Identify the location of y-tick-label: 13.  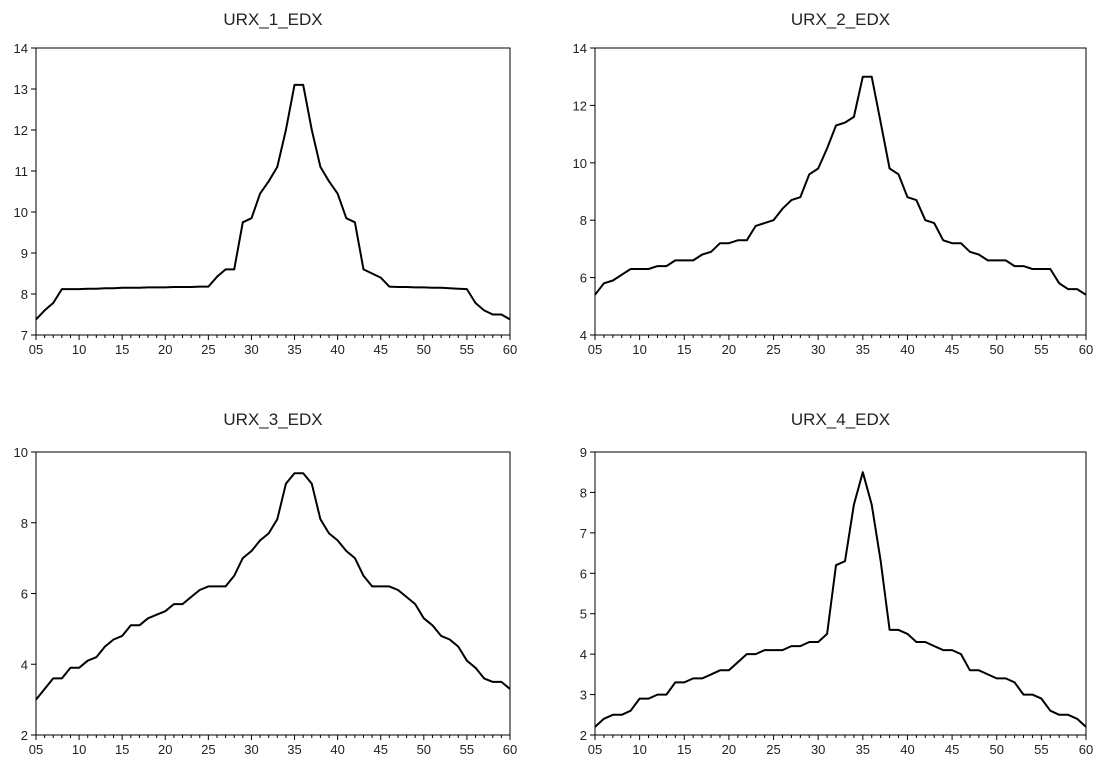
(21, 89).